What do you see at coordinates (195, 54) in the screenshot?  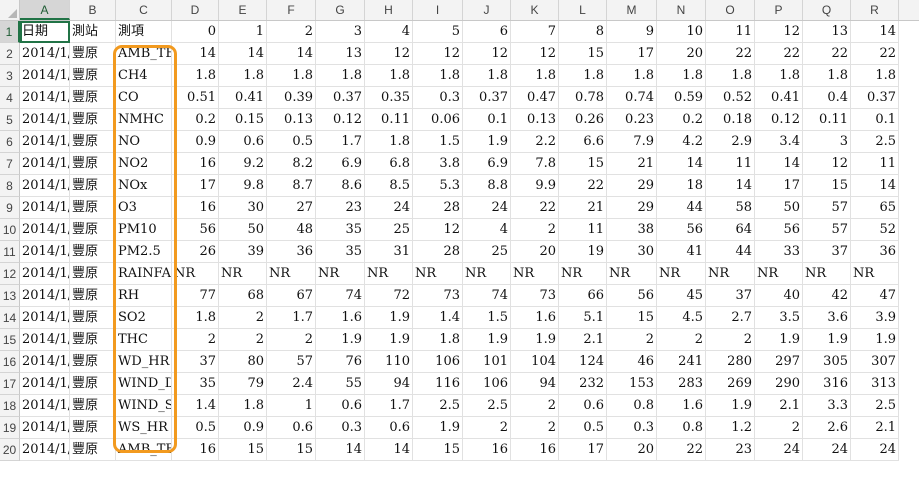 I see `cell-d2: 14` at bounding box center [195, 54].